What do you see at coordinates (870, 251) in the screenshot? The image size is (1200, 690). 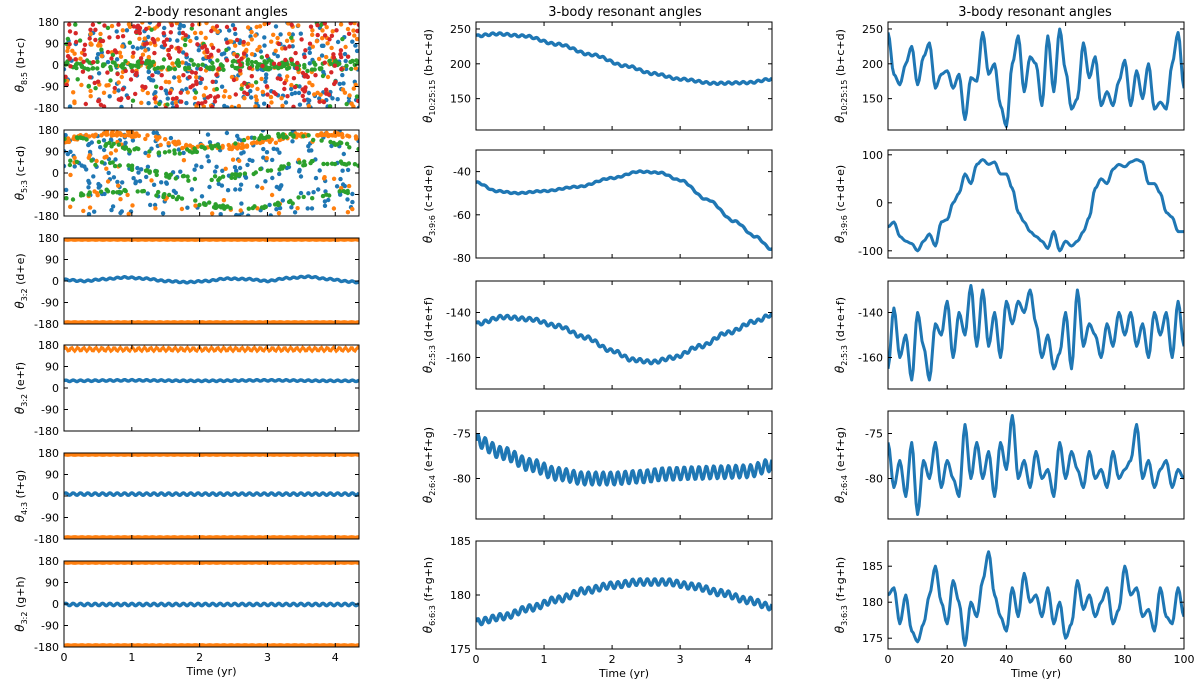 I see `y-tick-label: -100` at bounding box center [870, 251].